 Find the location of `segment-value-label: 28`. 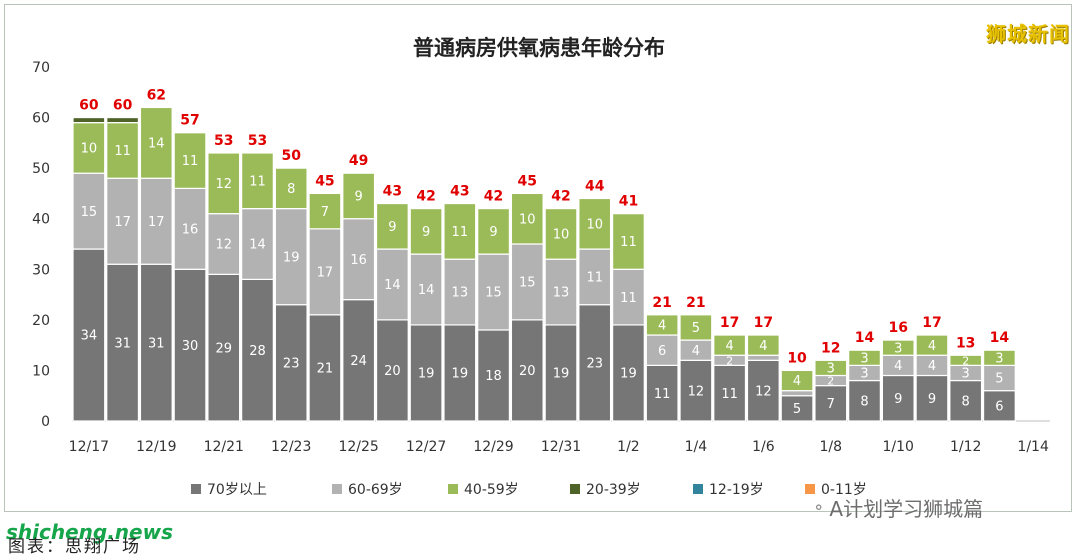

segment-value-label: 28 is located at coordinates (257, 351).